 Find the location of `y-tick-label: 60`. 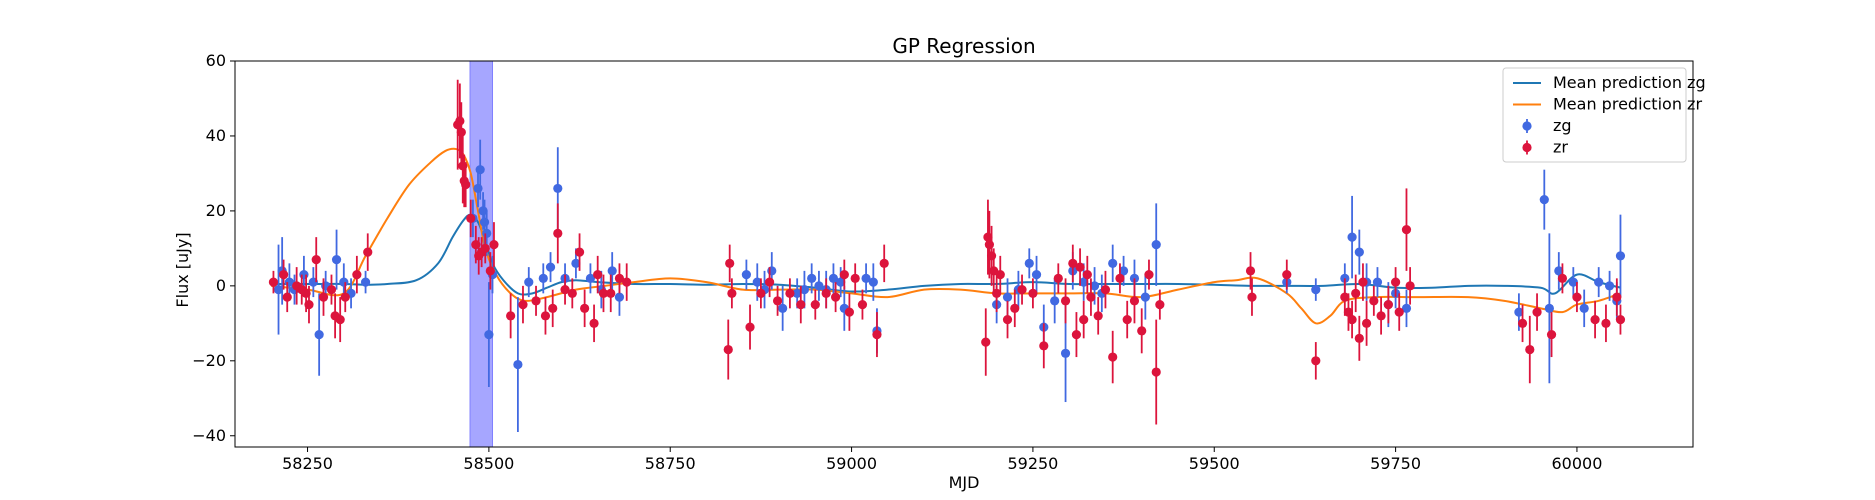

y-tick-label: 60 is located at coordinates (216, 60).